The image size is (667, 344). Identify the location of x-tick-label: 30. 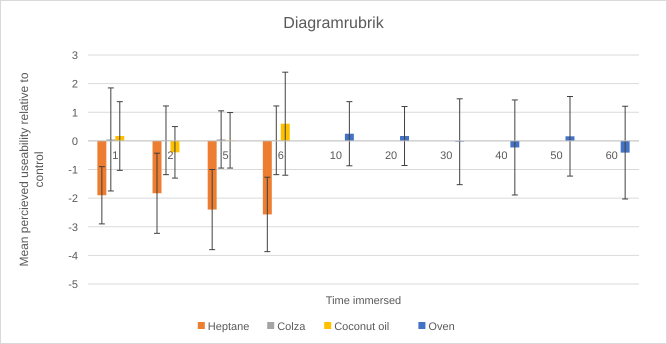
(446, 156).